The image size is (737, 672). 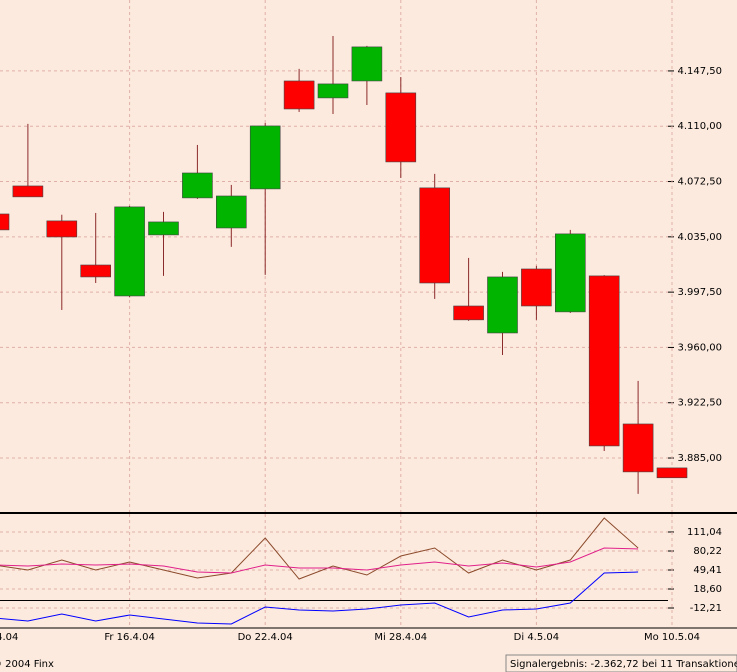 What do you see at coordinates (699, 292) in the screenshot?
I see `y-tick-label: 3.997,50` at bounding box center [699, 292].